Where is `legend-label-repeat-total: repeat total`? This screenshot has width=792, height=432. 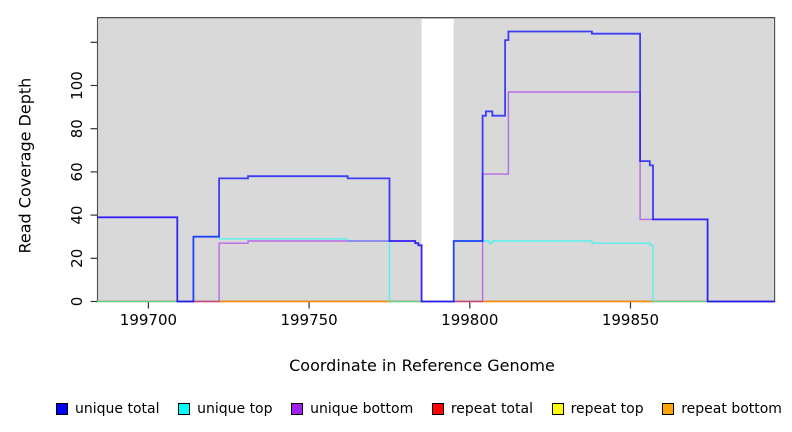
legend-label-repeat-total: repeat total is located at coordinates (491, 409).